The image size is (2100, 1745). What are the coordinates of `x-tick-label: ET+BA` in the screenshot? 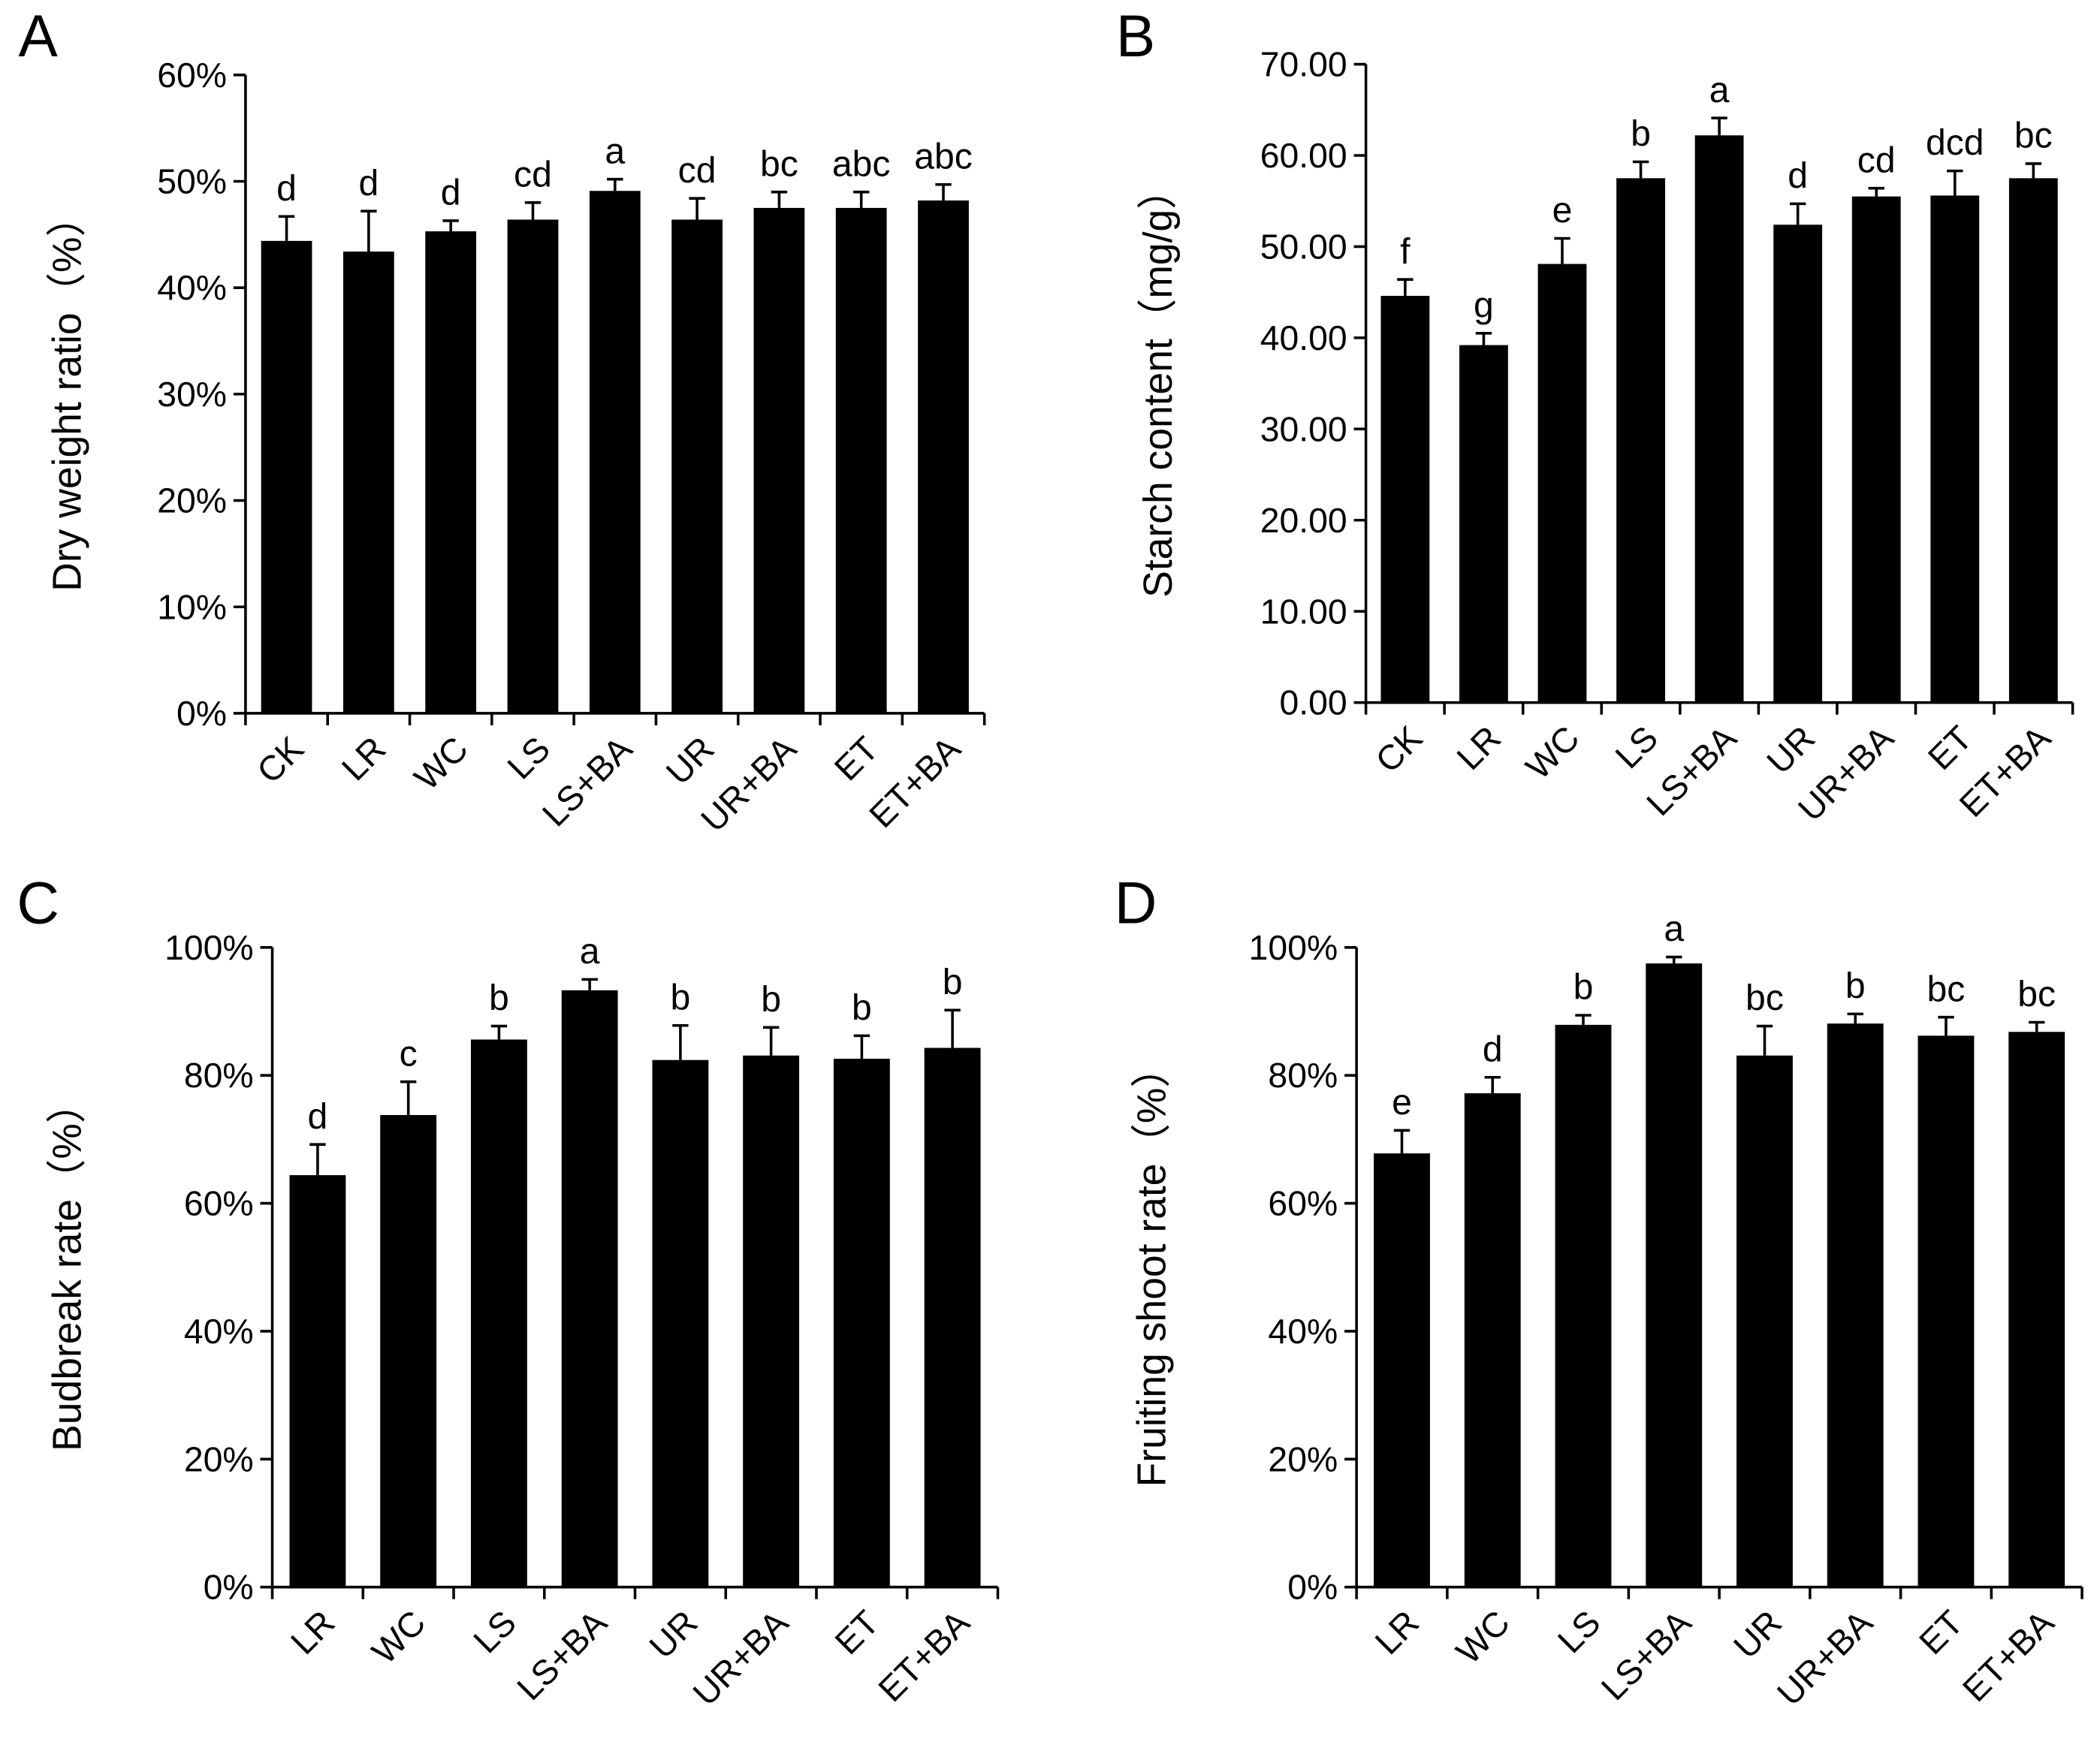 It's located at (923, 1655).